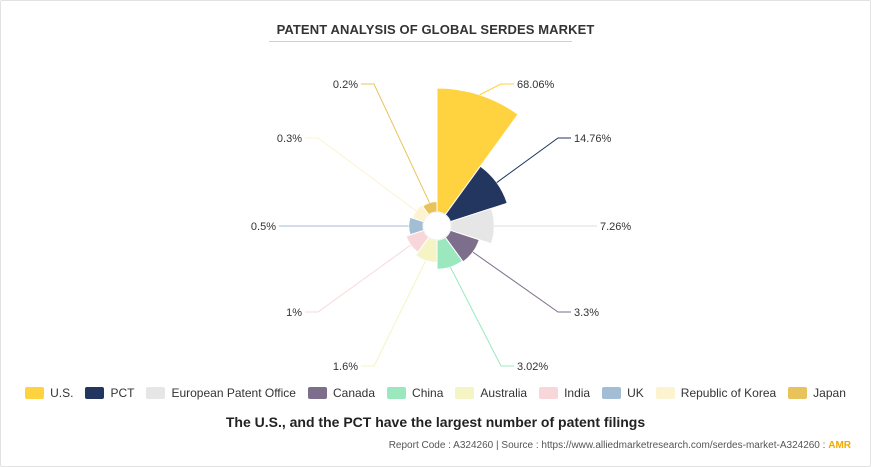  What do you see at coordinates (289, 139) in the screenshot?
I see `data-label: 0.3%` at bounding box center [289, 139].